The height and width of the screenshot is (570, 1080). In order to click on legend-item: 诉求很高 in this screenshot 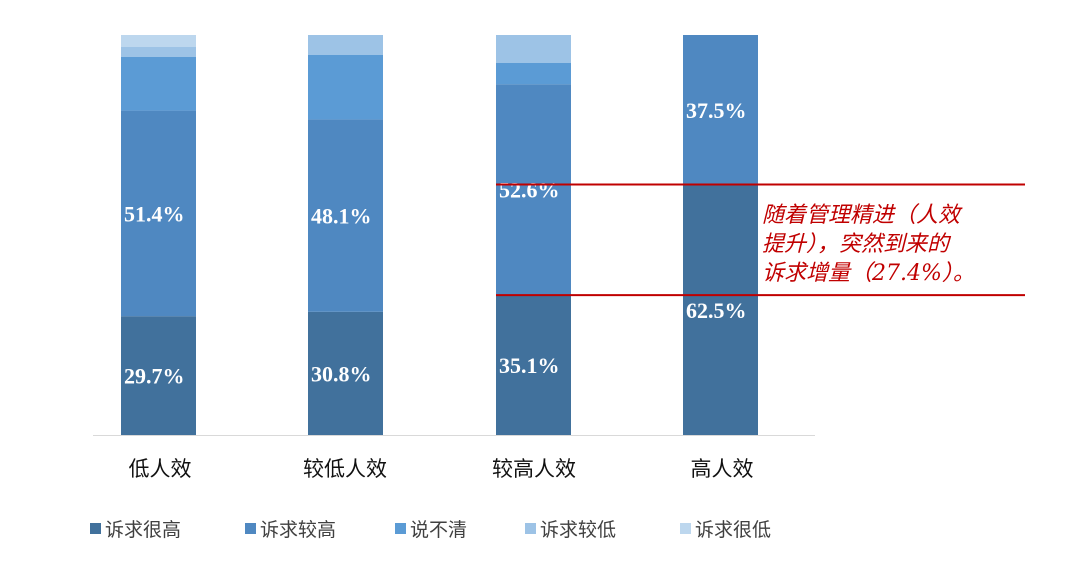, I will do `click(135, 530)`.